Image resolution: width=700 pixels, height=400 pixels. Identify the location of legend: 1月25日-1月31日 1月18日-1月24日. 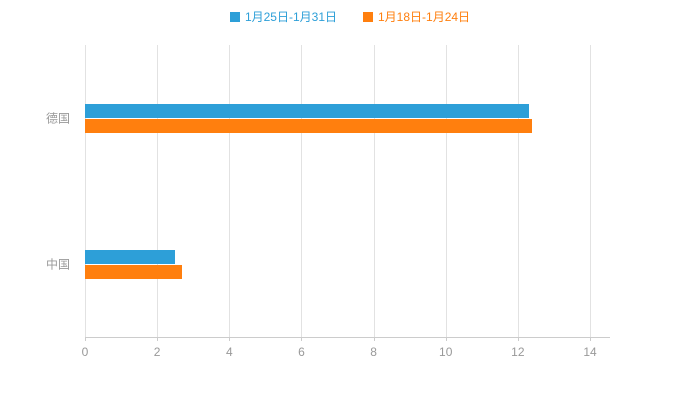
(350, 16).